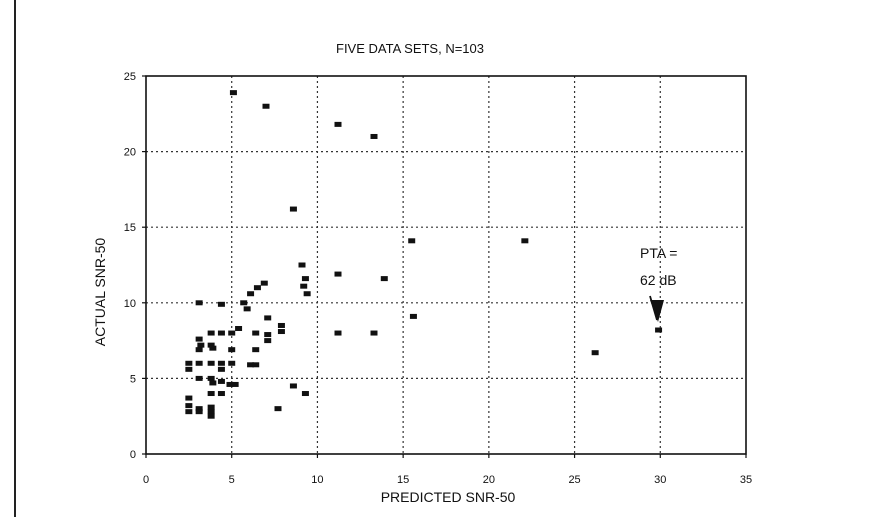 This screenshot has height=517, width=889. Describe the element at coordinates (746, 480) in the screenshot. I see `x-tick-label: 35` at that location.